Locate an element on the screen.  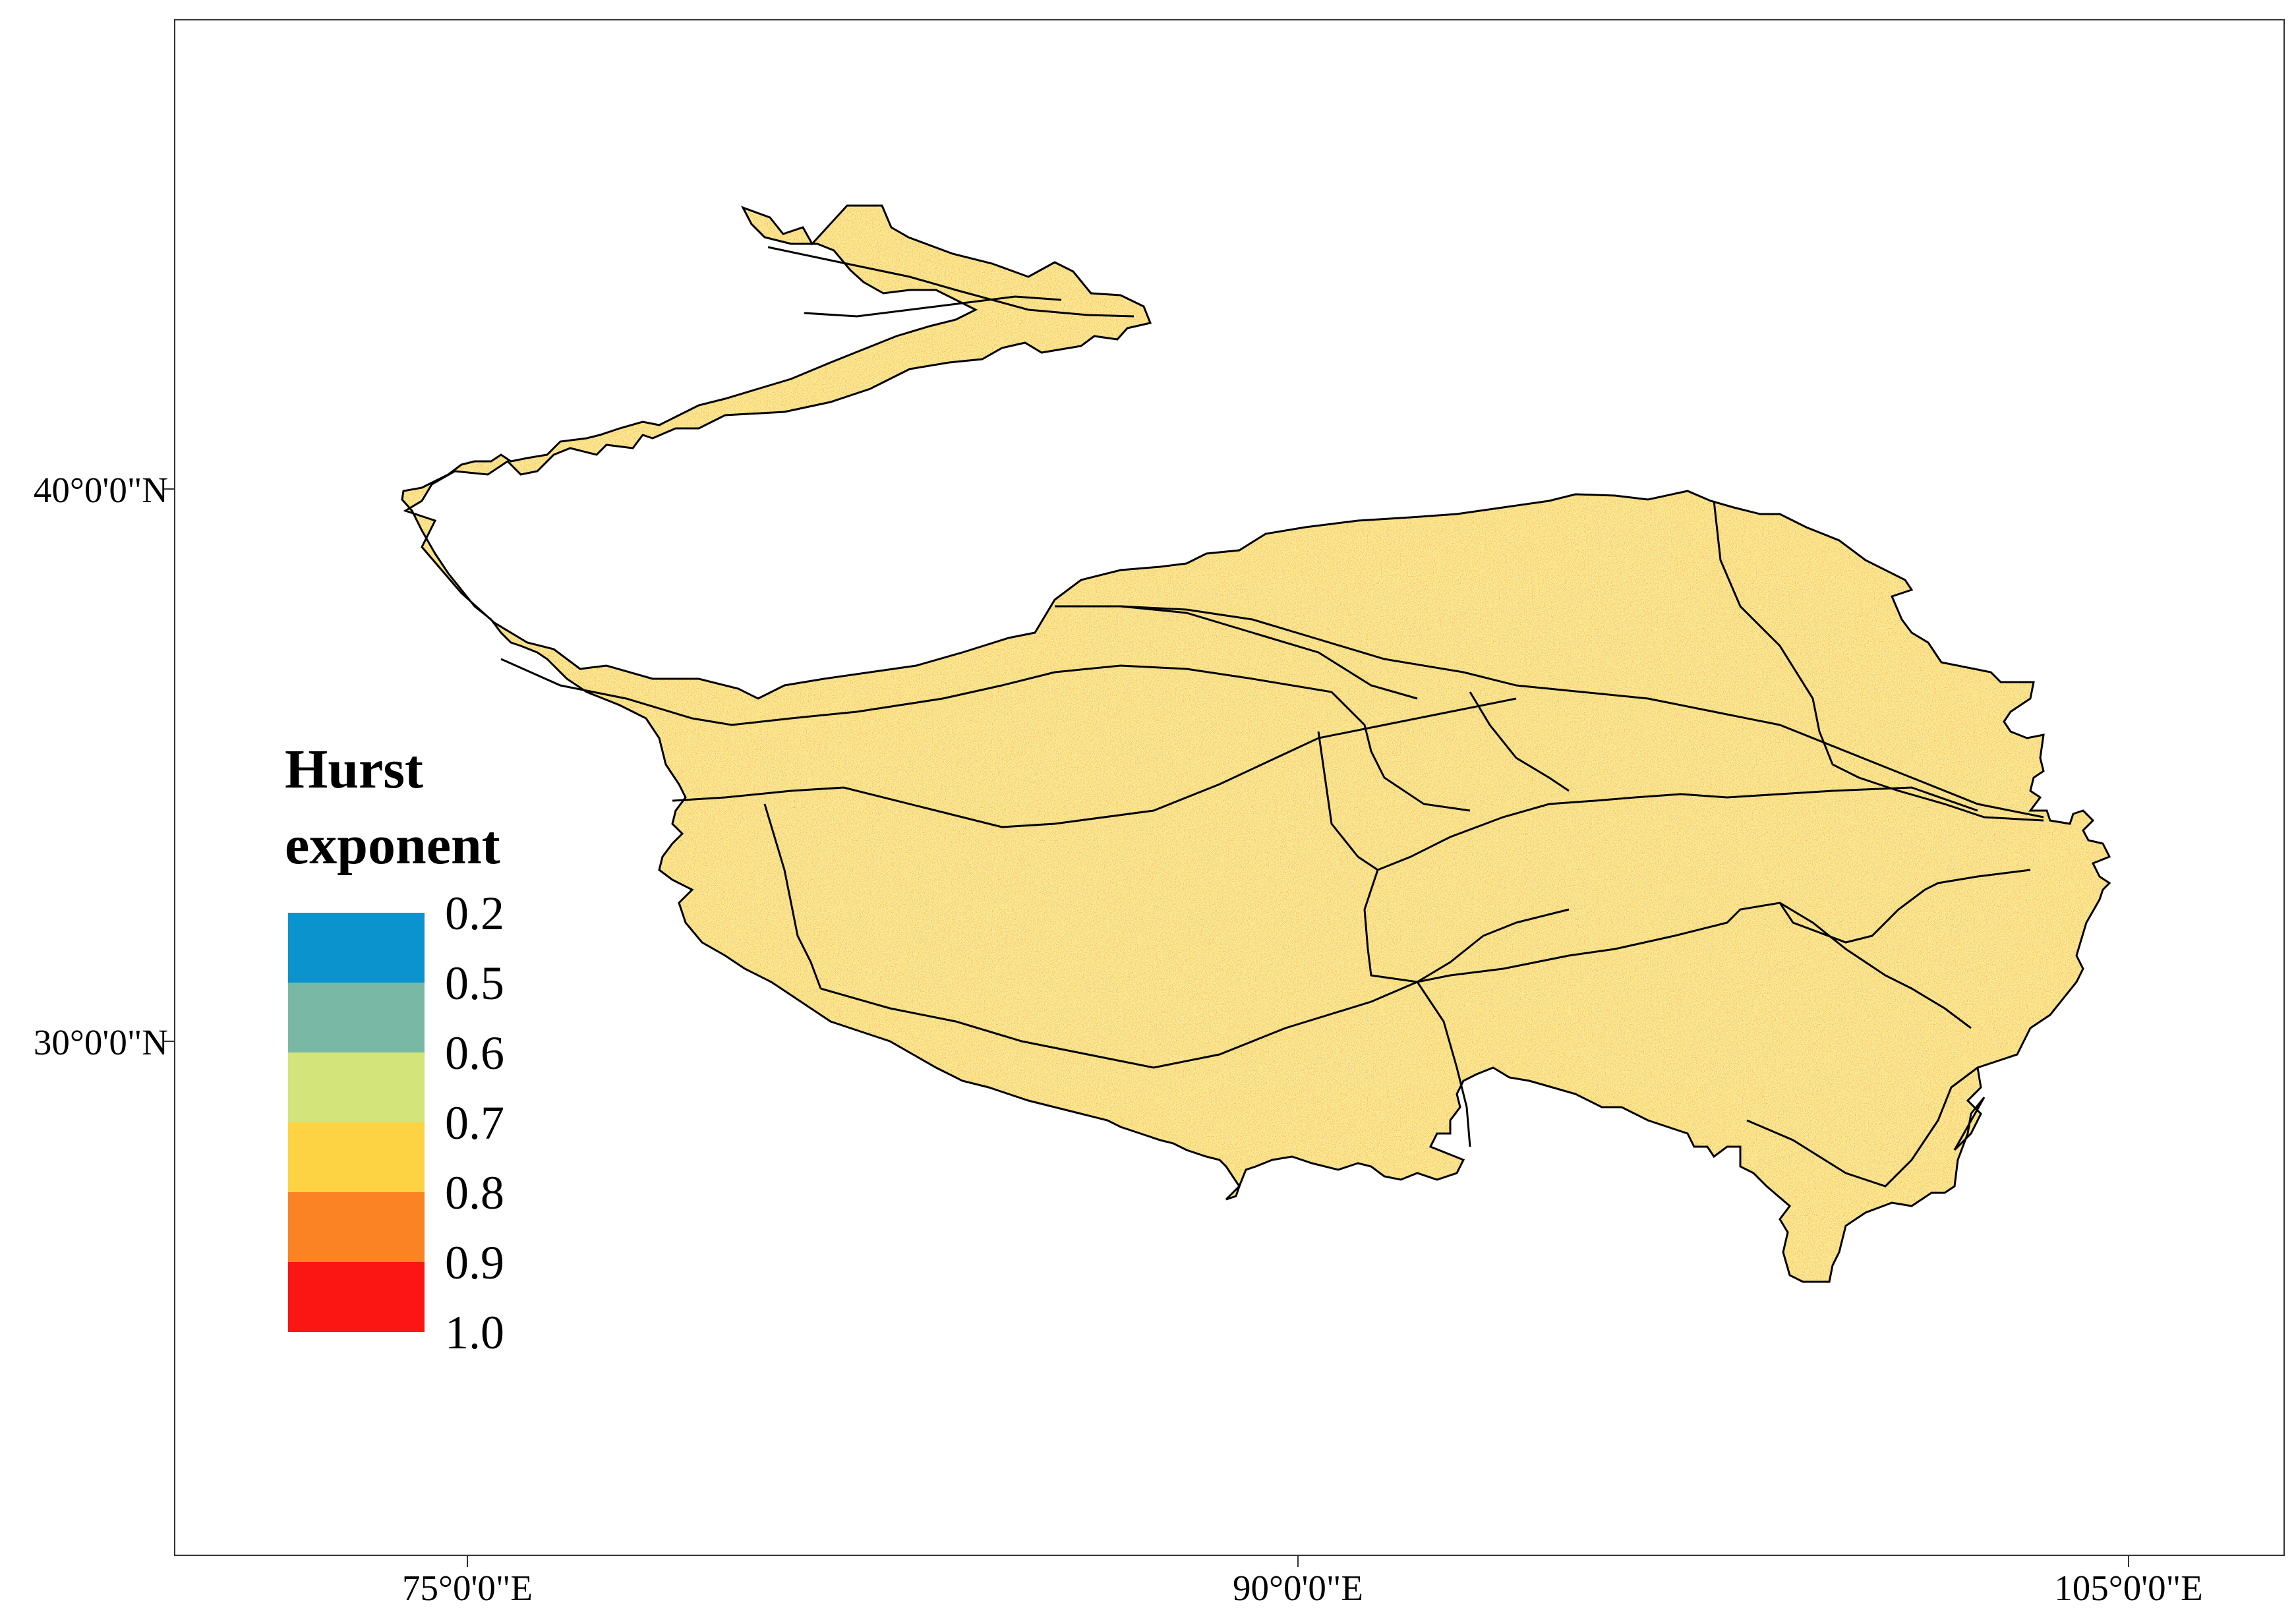
y-tick-label-30N: 30°0'0"N is located at coordinates (101, 1042).